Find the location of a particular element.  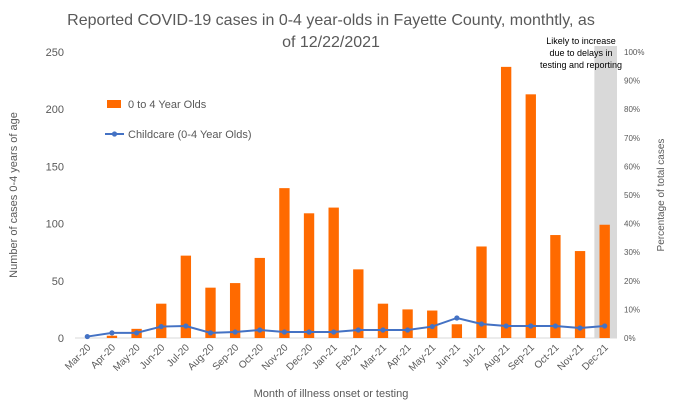

x-tick-label: Aug-20 is located at coordinates (201, 357).